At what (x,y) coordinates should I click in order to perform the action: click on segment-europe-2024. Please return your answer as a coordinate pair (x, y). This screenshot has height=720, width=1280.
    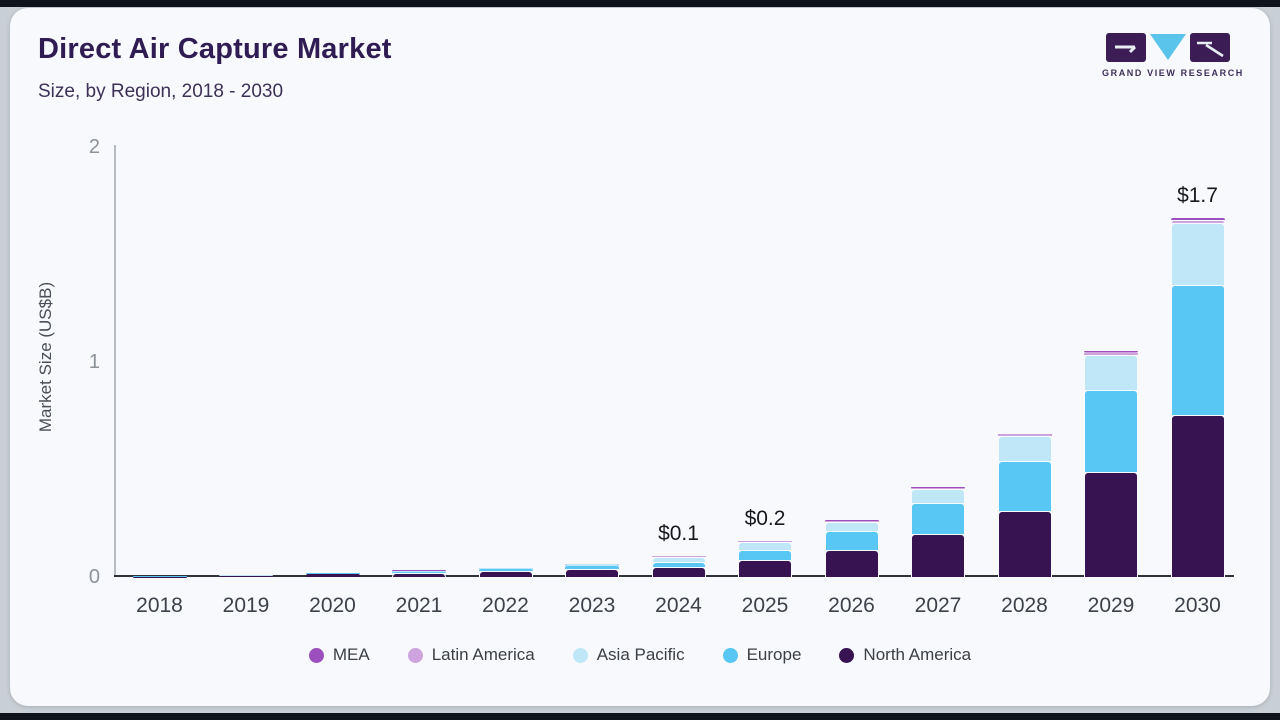
    Looking at the image, I should click on (678, 564).